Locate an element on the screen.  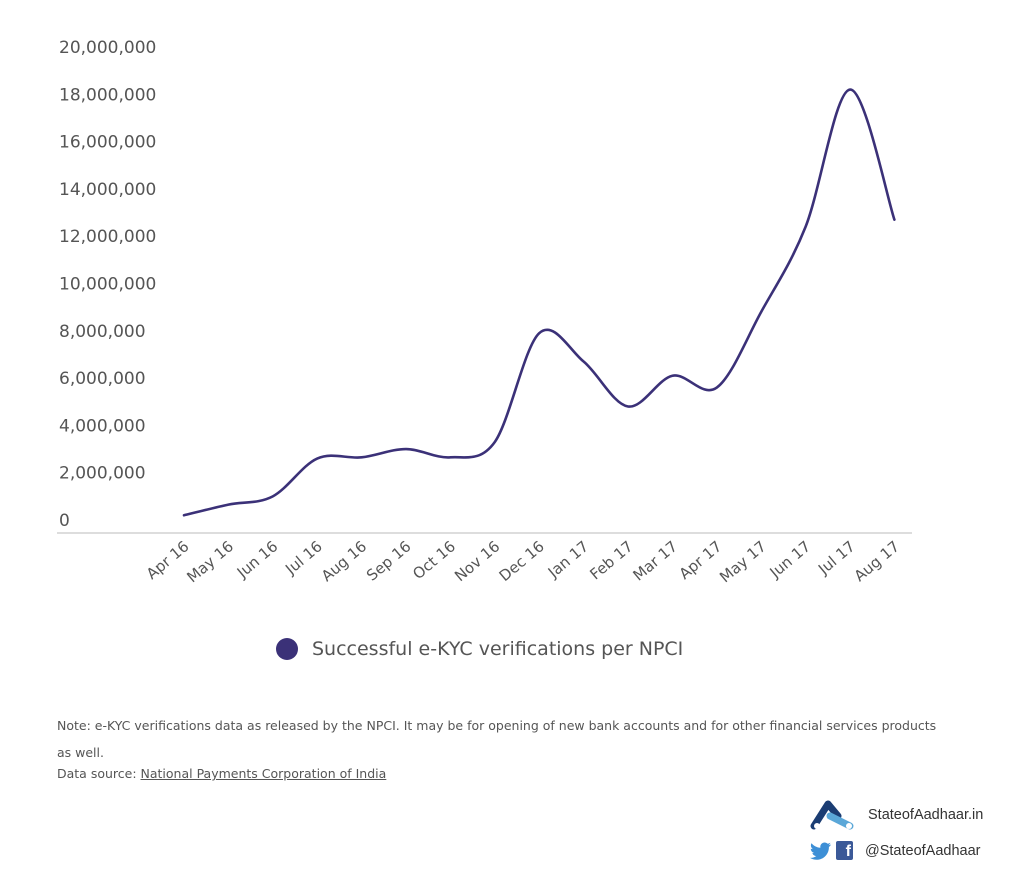
data-source-link: National Payments Corporation of India is located at coordinates (263, 773).